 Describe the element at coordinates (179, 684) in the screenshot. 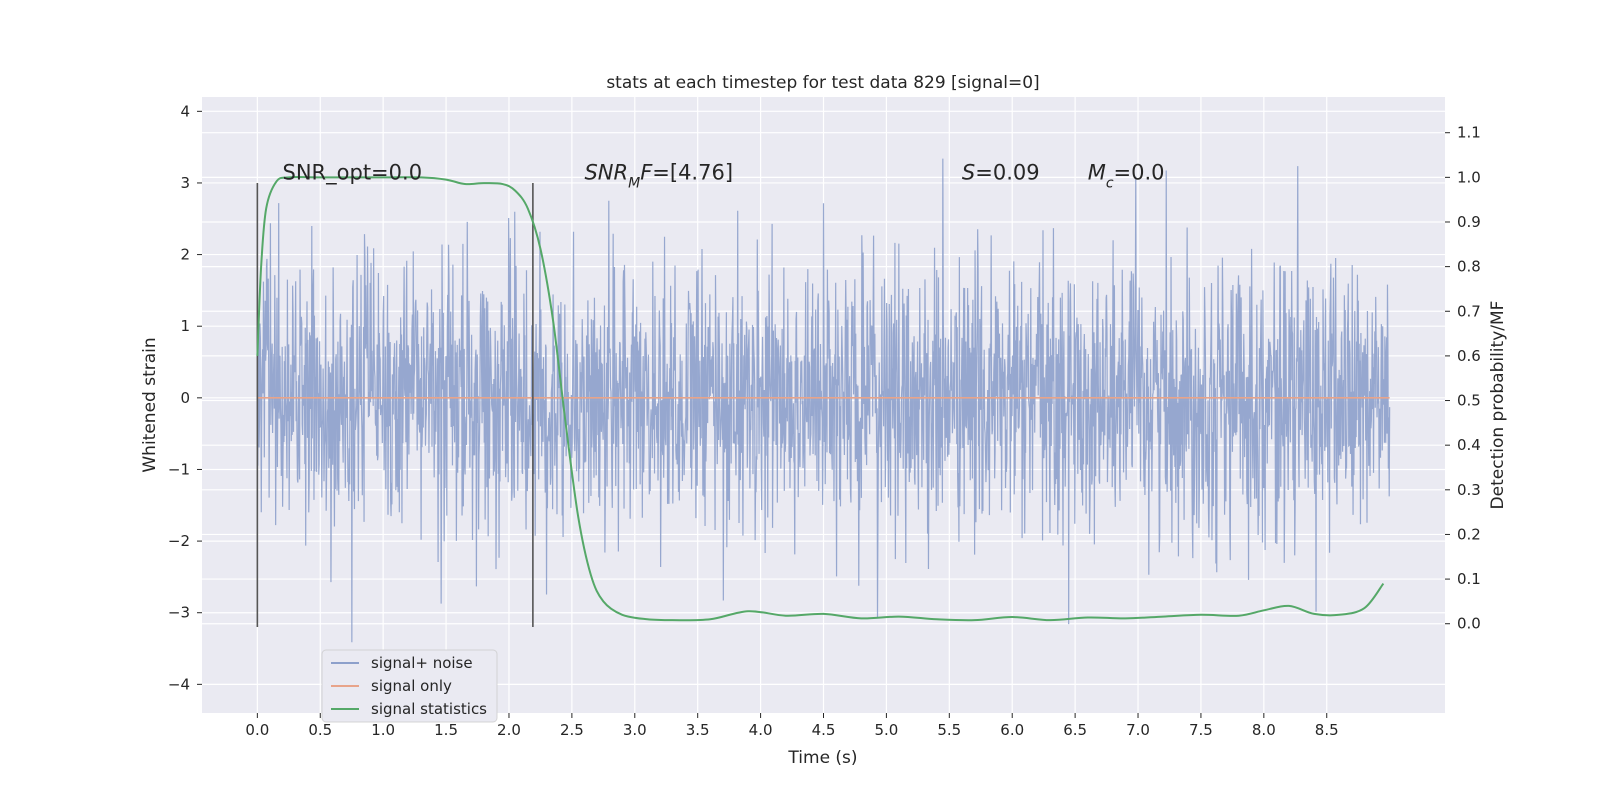

I see `y-tick-label: −4` at that location.